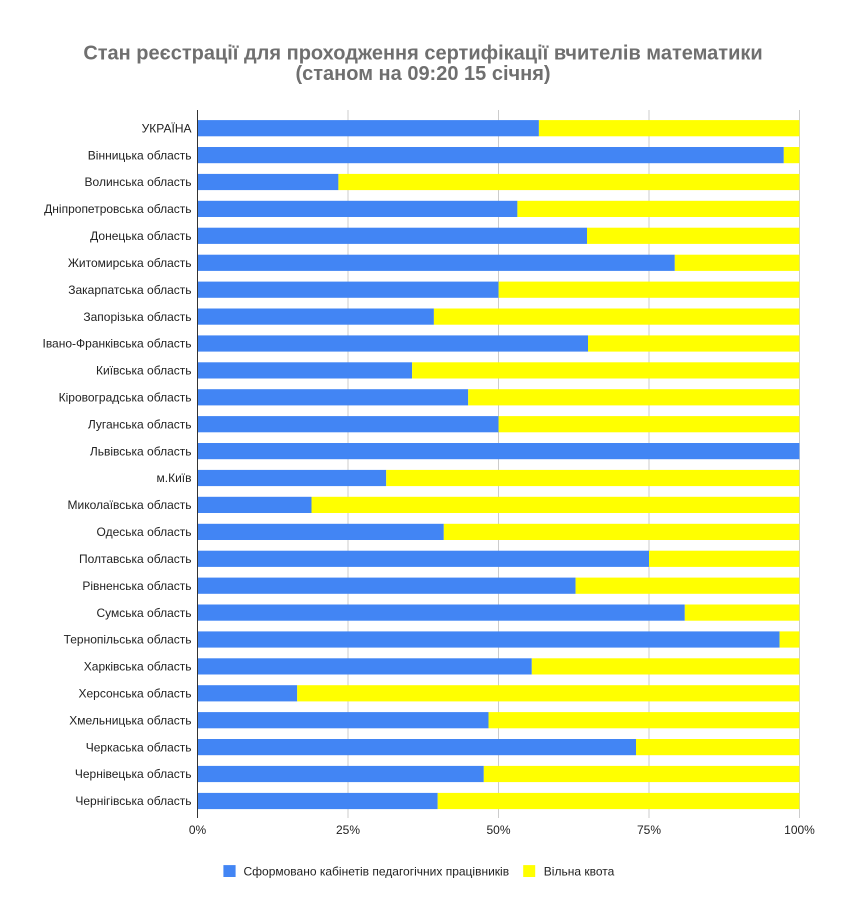  Describe the element at coordinates (130, 263) in the screenshot. I see `svg-text: Житомирська область` at that location.